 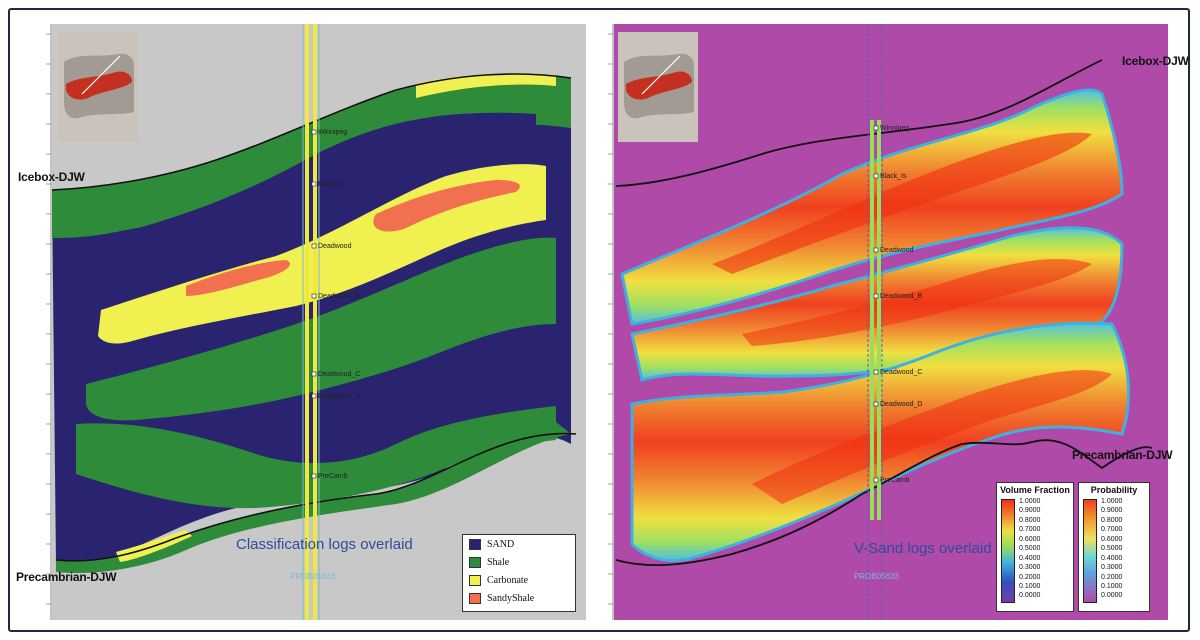 What do you see at coordinates (475, 598) in the screenshot?
I see `sandyshale-swatch` at bounding box center [475, 598].